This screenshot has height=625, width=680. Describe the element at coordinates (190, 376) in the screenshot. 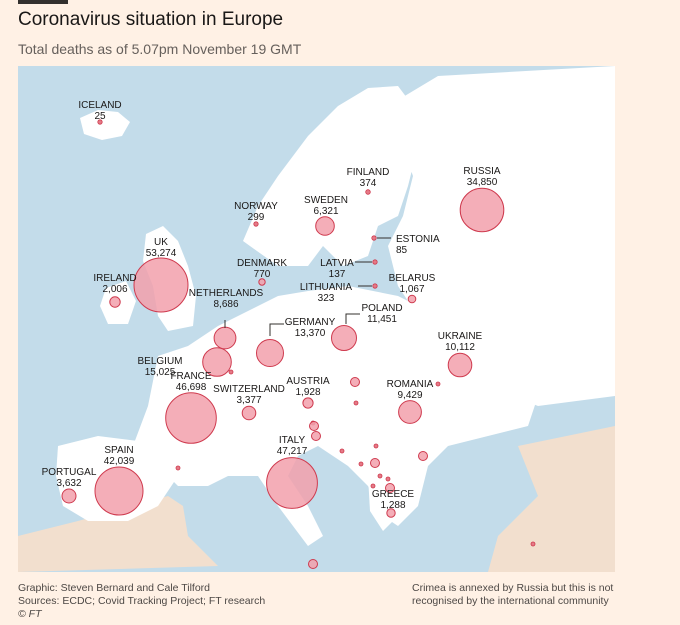

I see `country-label-france: FRANCE` at that location.